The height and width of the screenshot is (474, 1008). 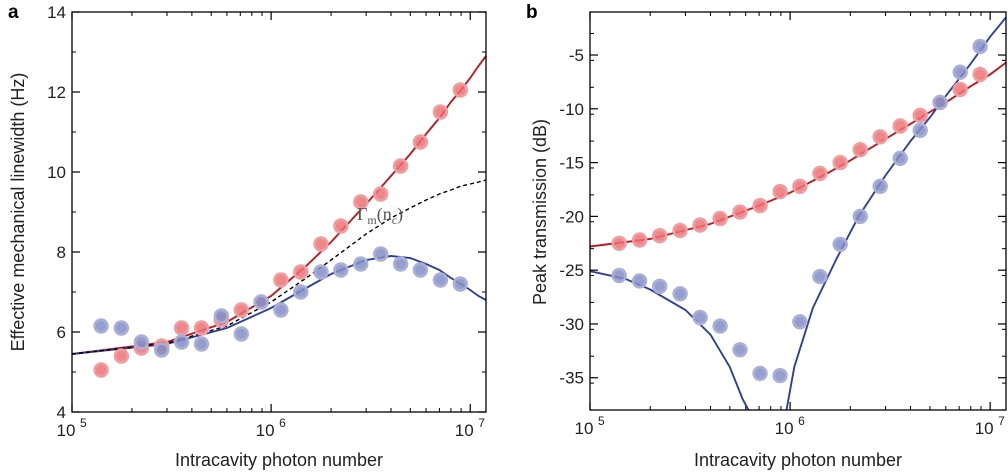 I want to click on y-tick-label: 6, so click(x=61, y=332).